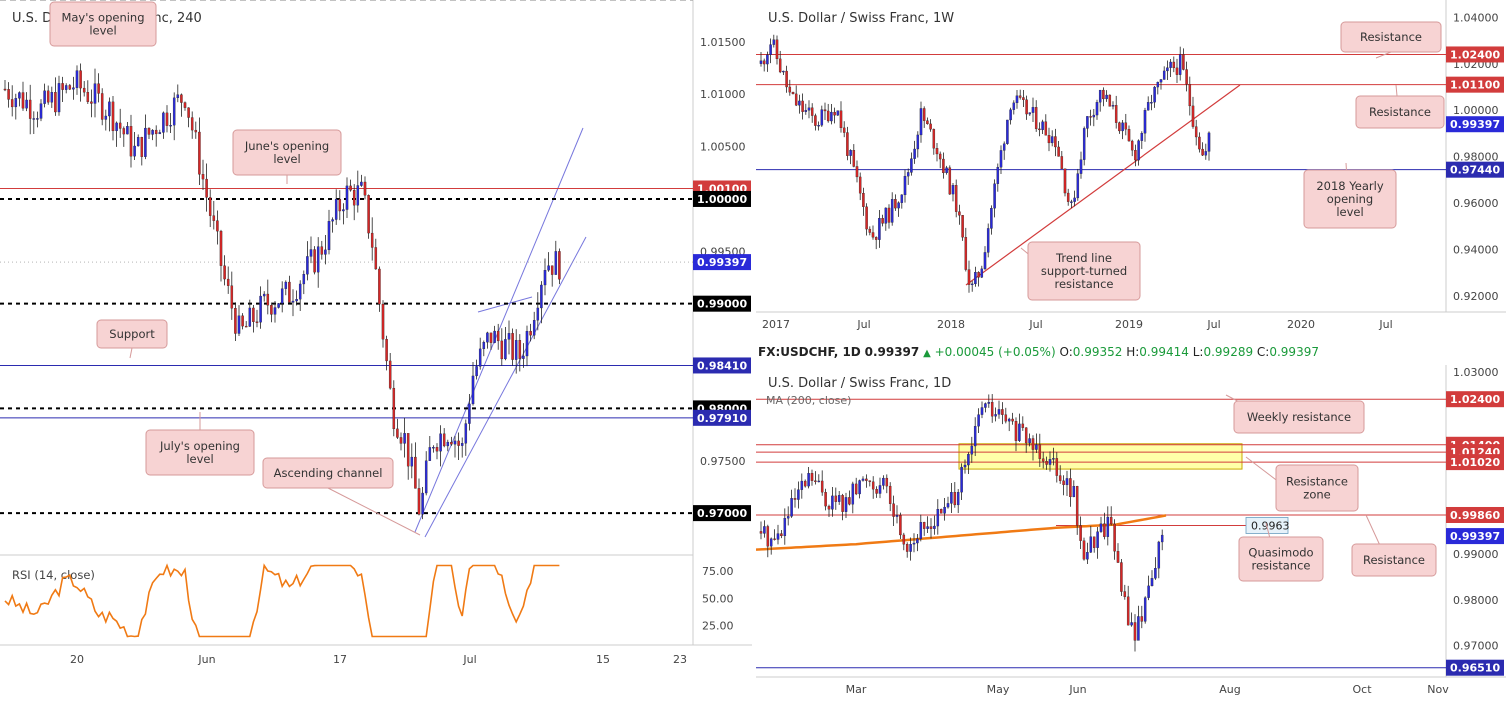 Image resolution: width=1506 pixels, height=705 pixels. What do you see at coordinates (1391, 37) in the screenshot?
I see `callout-resistance-top-box` at bounding box center [1391, 37].